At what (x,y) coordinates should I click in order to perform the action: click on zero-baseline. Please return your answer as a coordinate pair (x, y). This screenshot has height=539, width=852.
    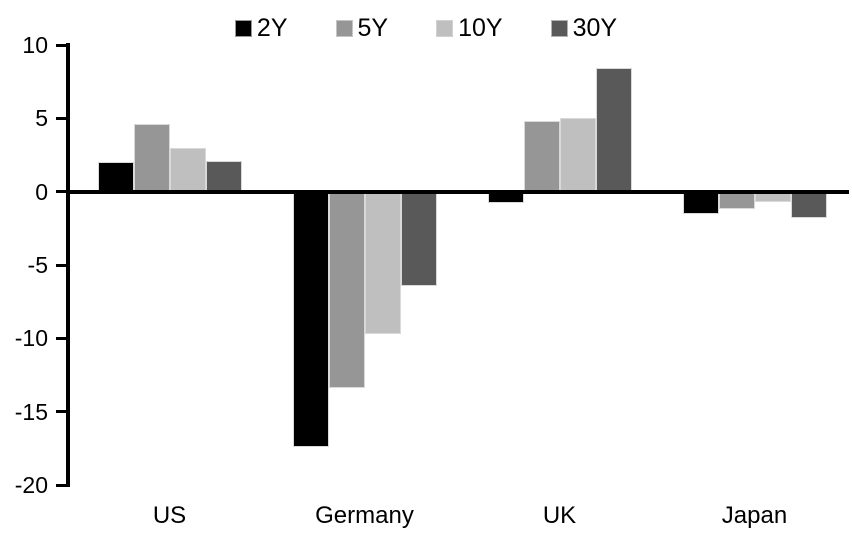
    Looking at the image, I should click on (457, 191).